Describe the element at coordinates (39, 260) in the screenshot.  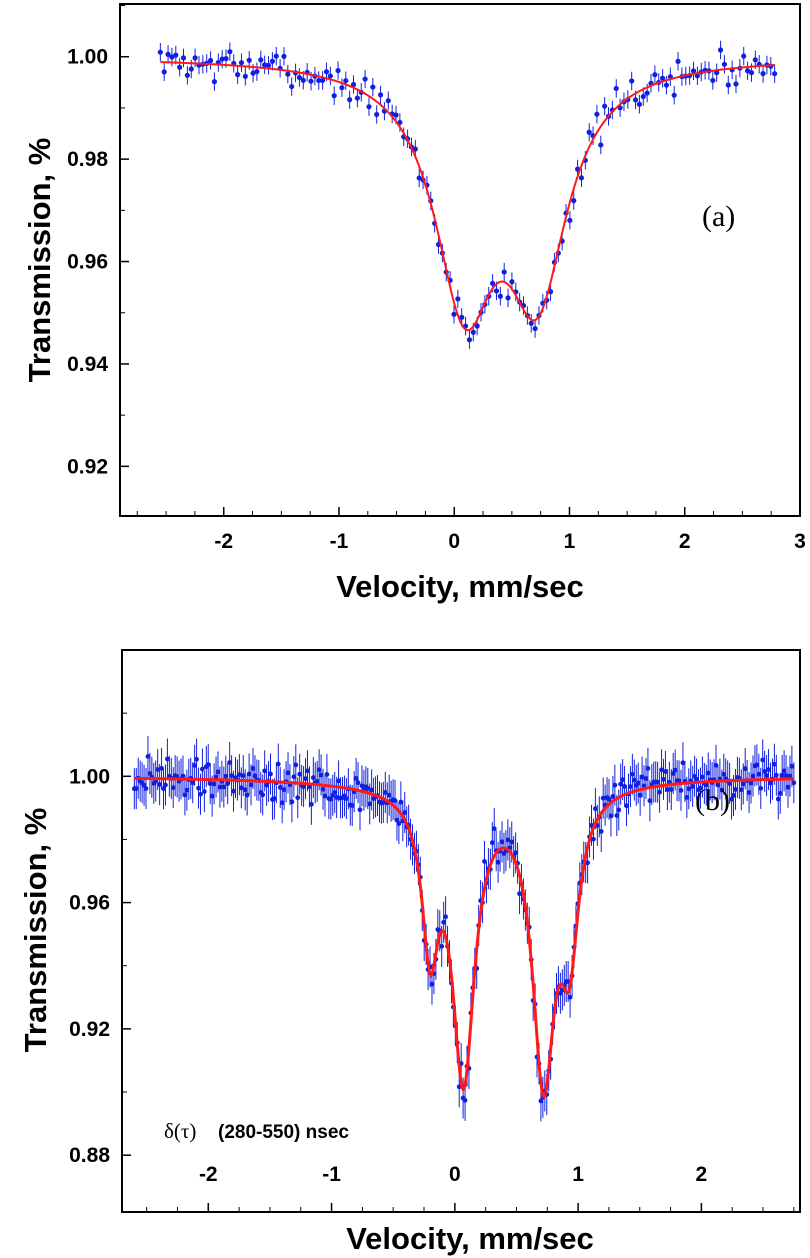
I see `y-axis-title-a: Transmission, %` at that location.